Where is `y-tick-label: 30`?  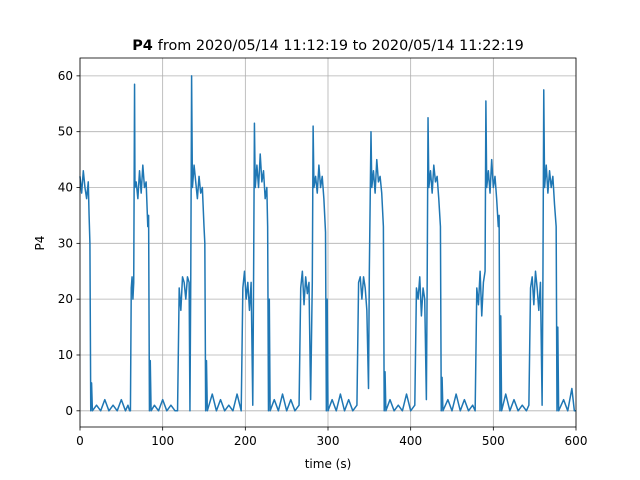 y-tick-label: 30 is located at coordinates (65, 243).